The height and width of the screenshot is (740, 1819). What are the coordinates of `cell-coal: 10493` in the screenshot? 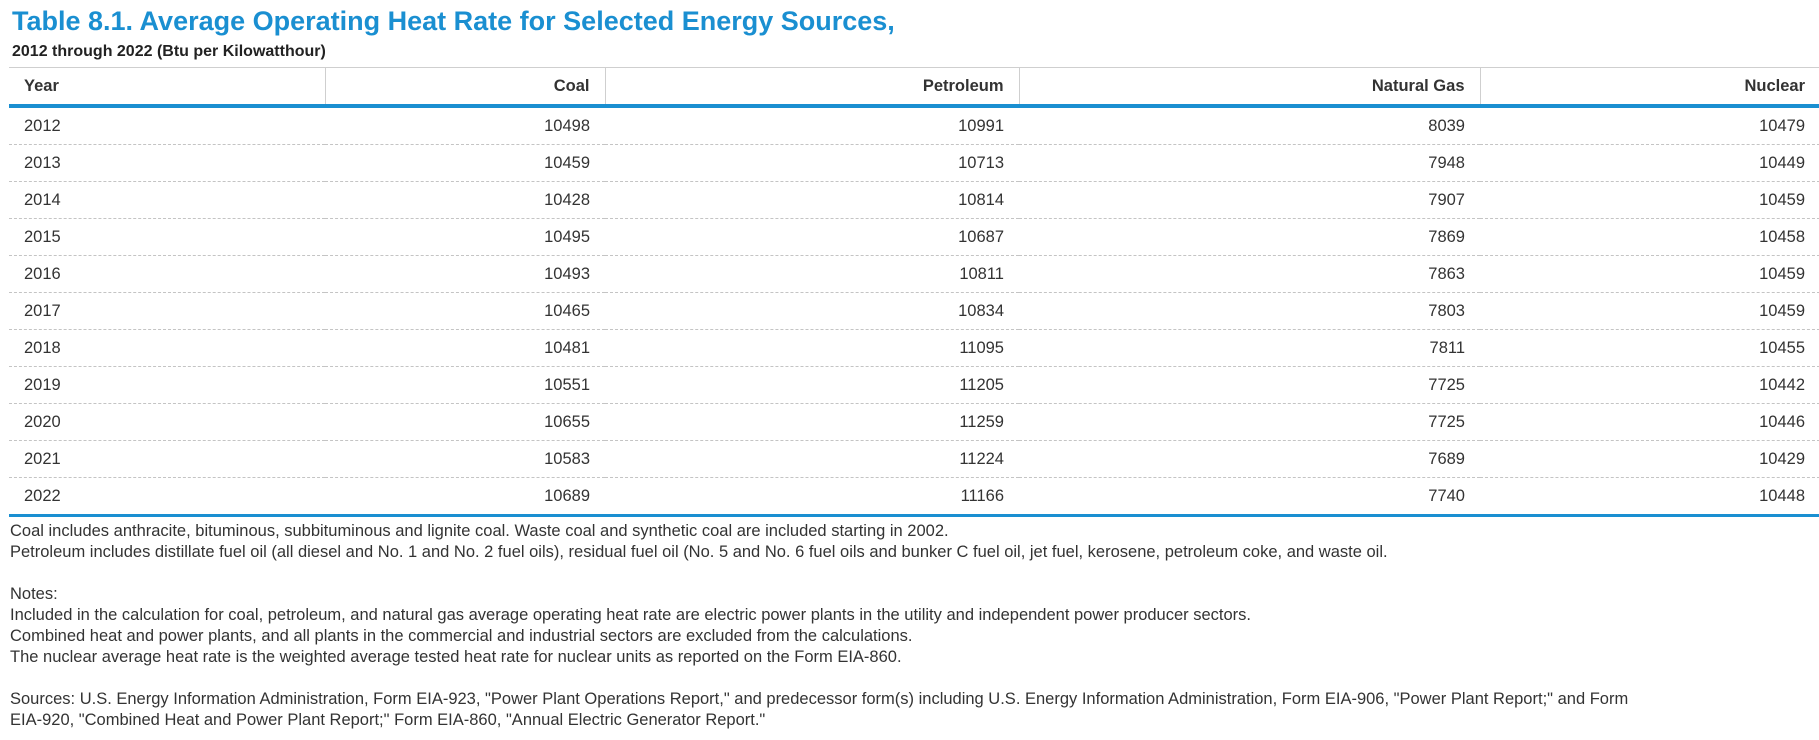 It's located at (465, 274).